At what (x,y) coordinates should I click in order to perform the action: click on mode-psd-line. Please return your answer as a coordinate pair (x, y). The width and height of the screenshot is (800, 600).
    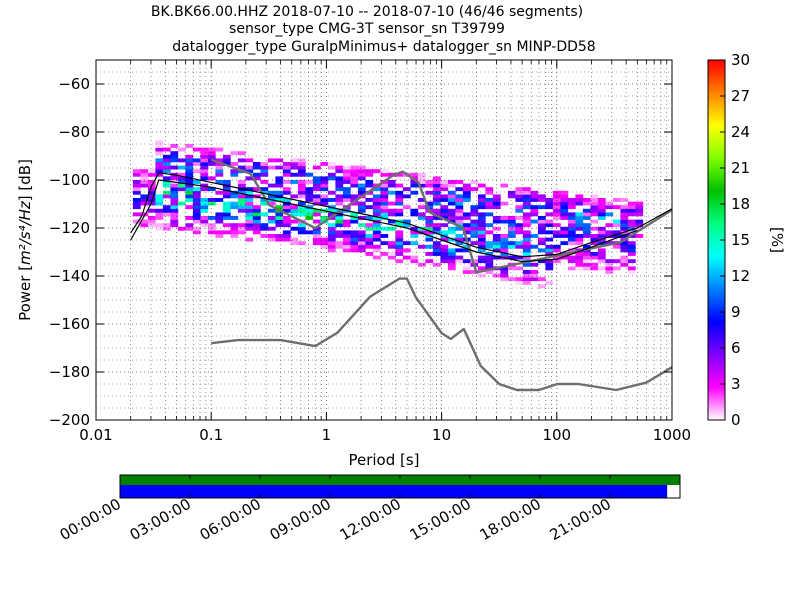
    Looking at the image, I should click on (384, 221).